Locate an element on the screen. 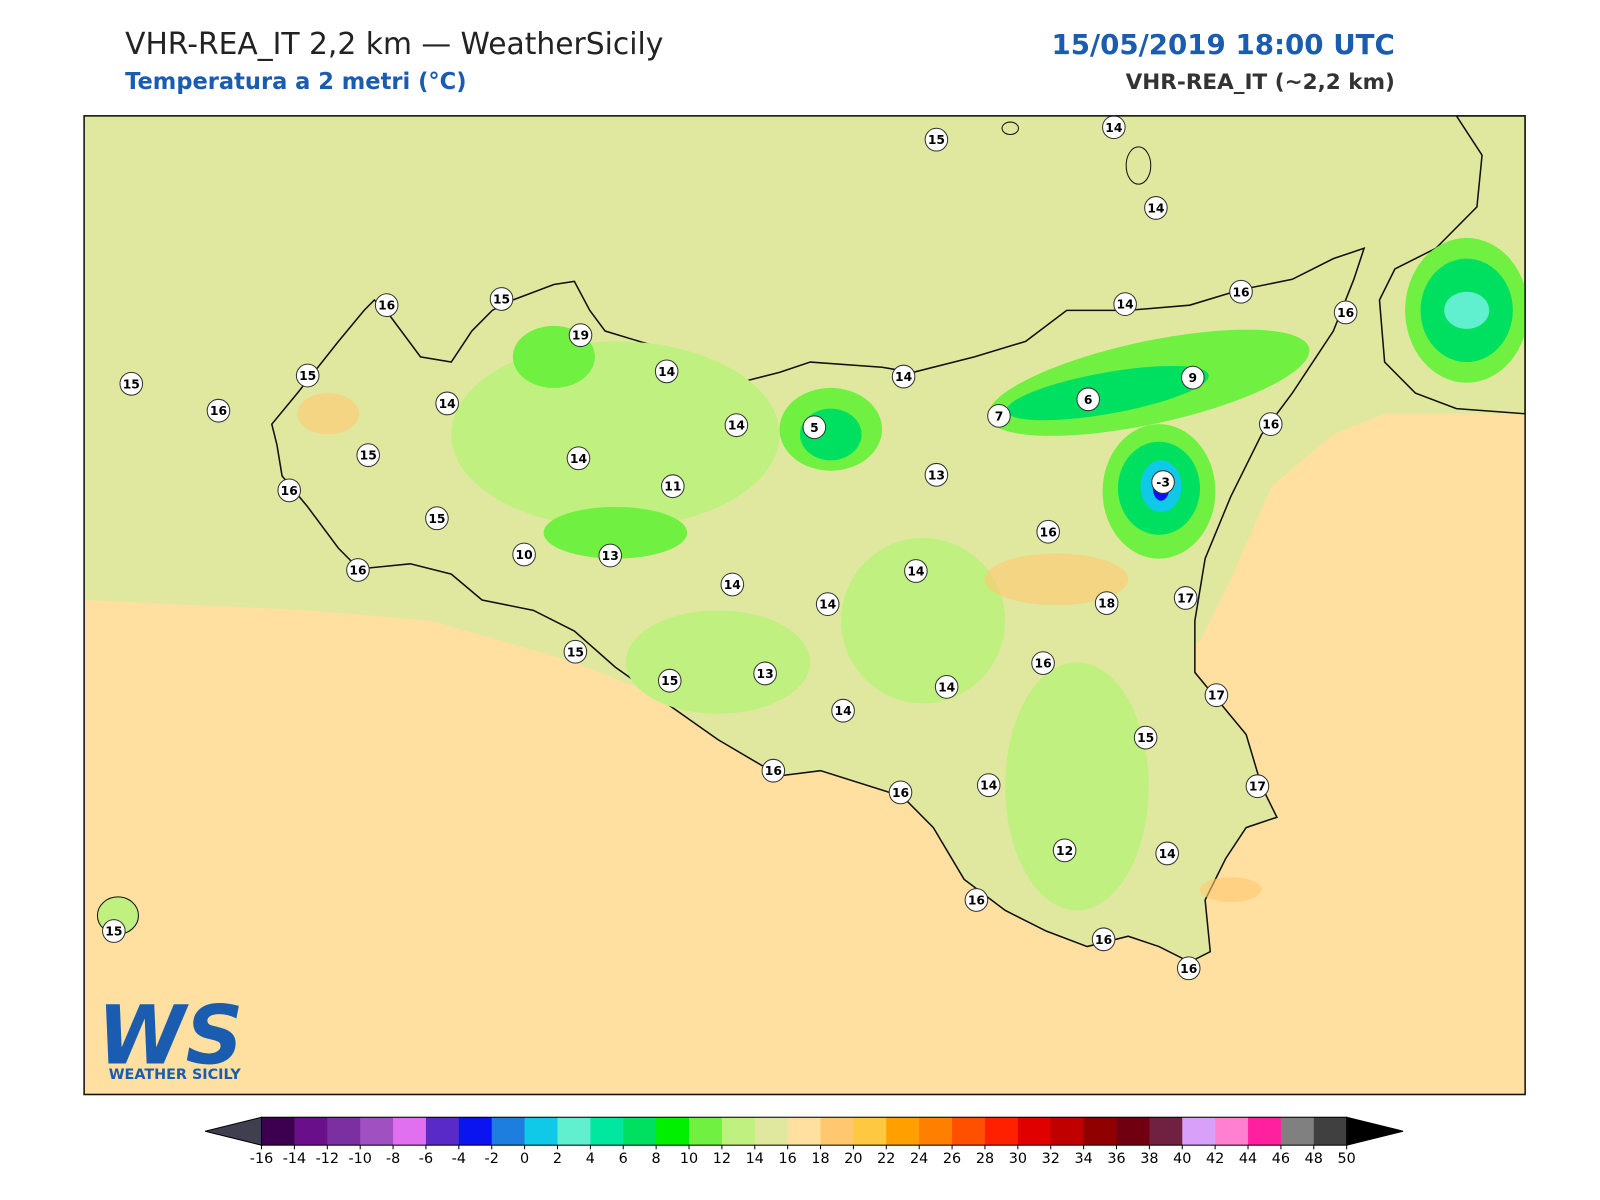 The image size is (1600, 1200). colorbar-tick-label: 36 is located at coordinates (1116, 1159).